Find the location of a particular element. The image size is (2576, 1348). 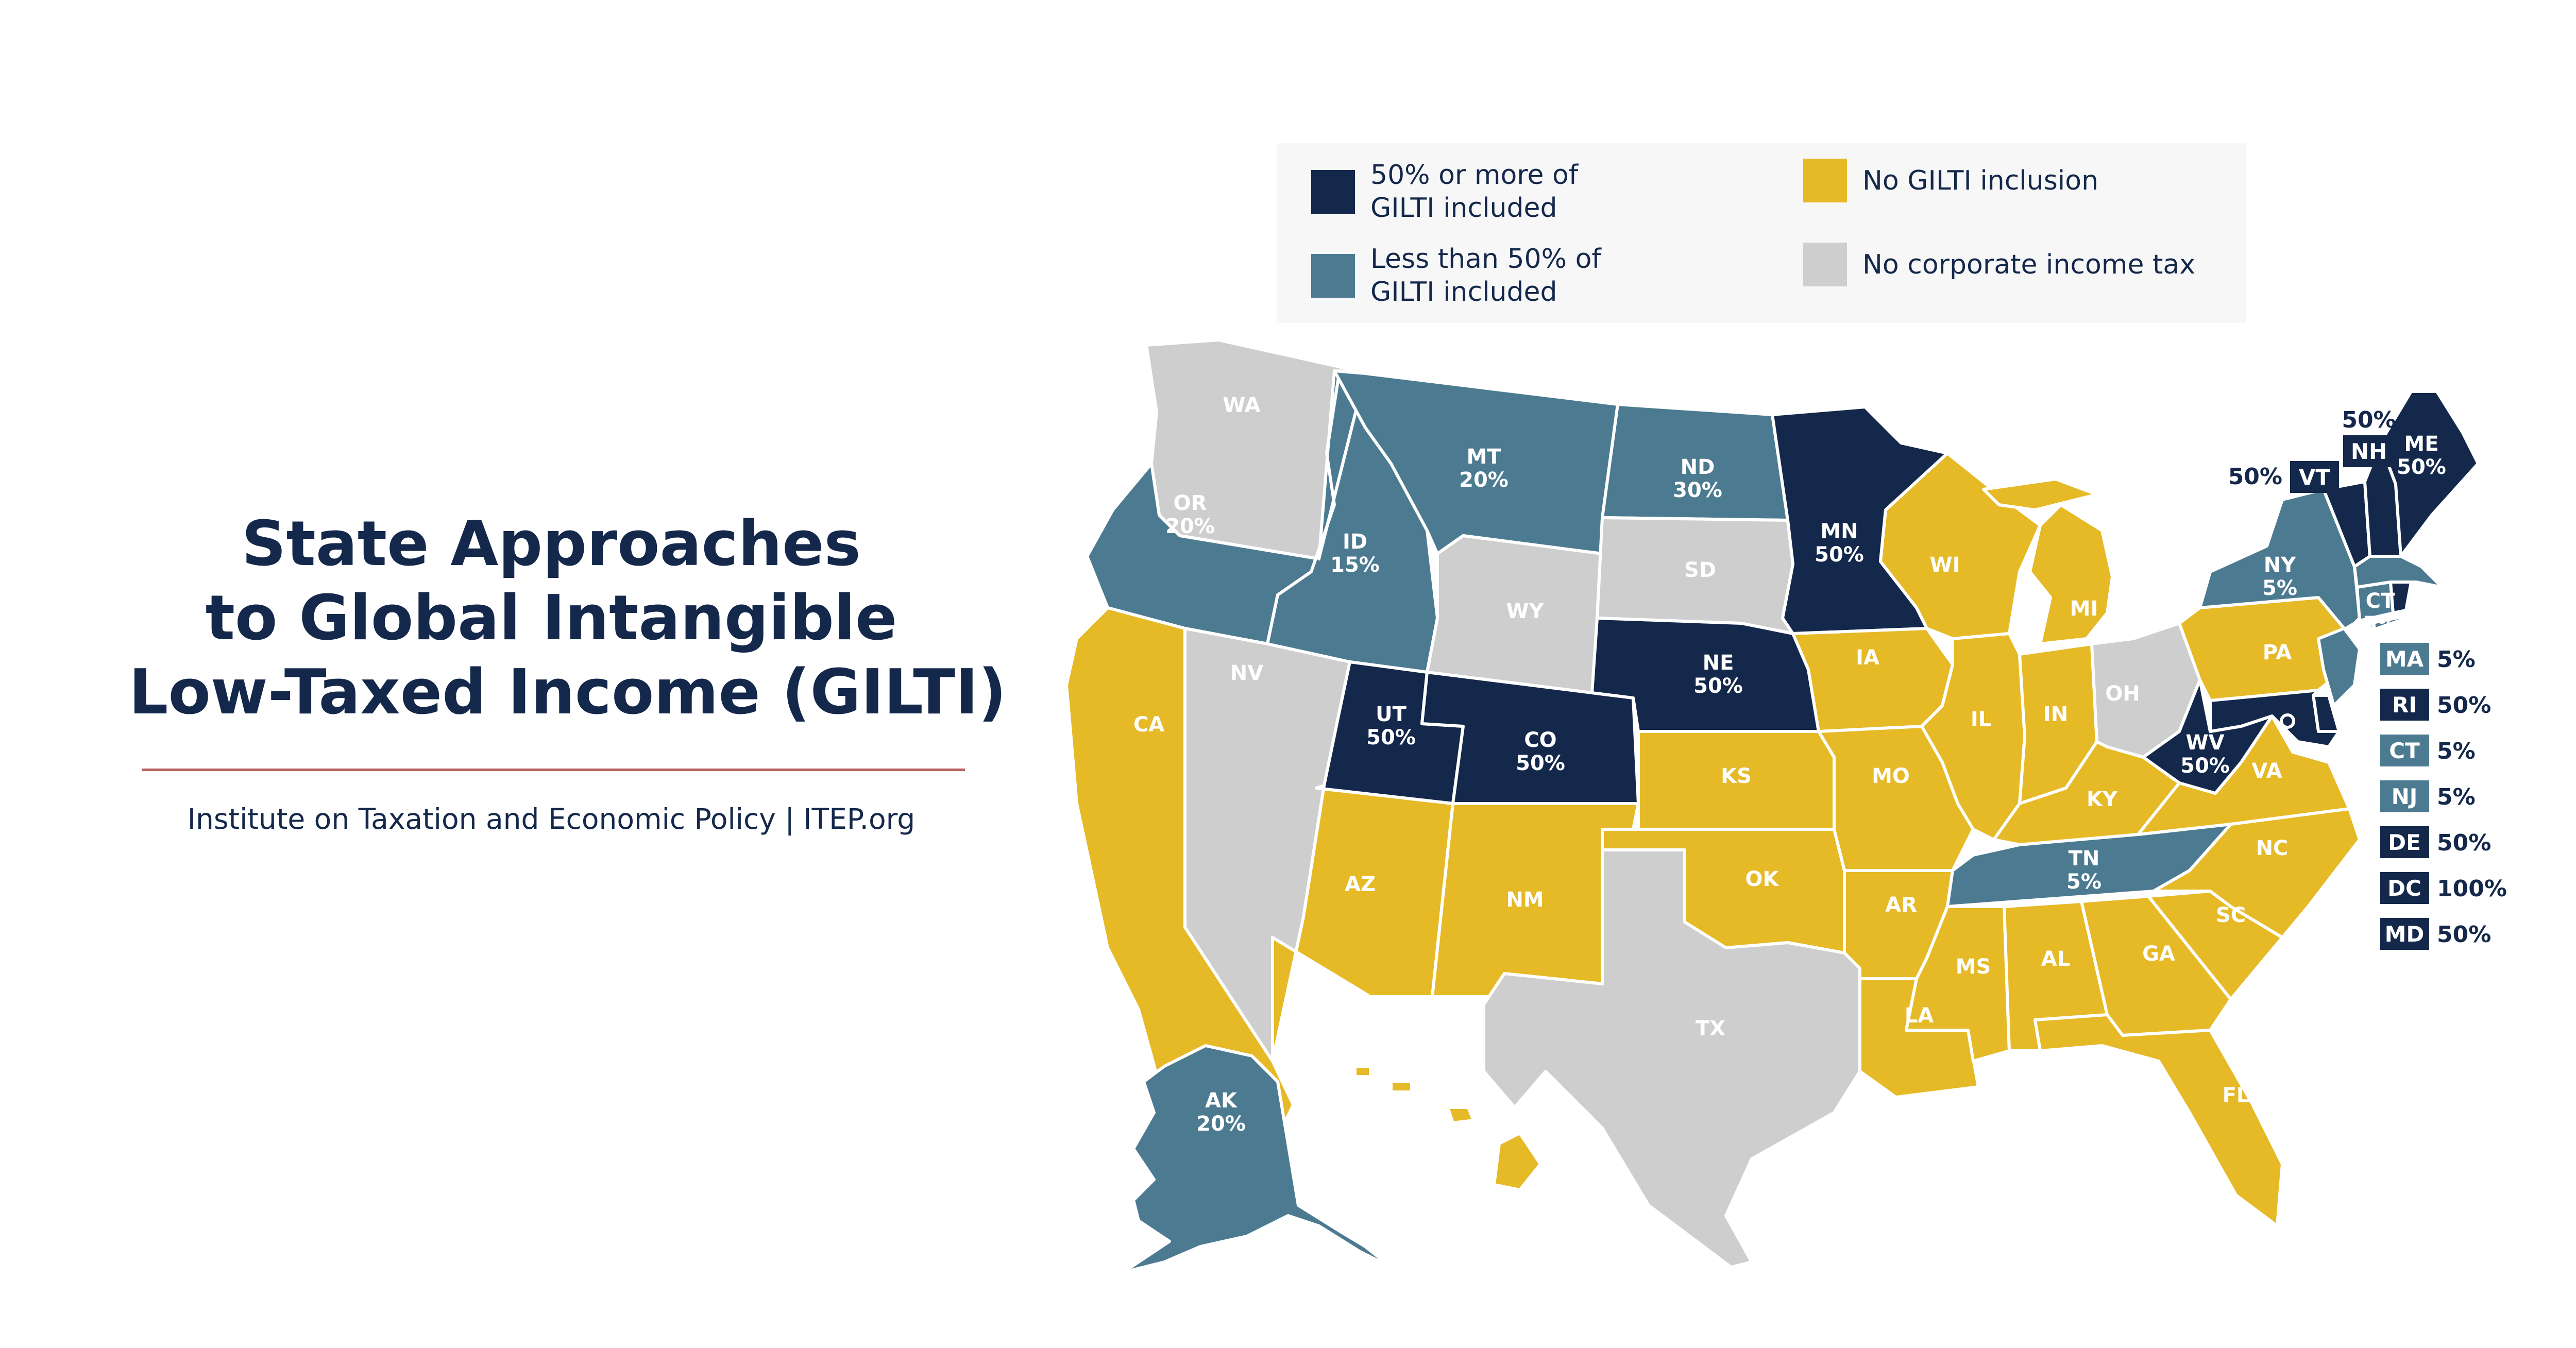

legend-item-dark: 50% or more of GILTI included is located at coordinates (1444, 192).